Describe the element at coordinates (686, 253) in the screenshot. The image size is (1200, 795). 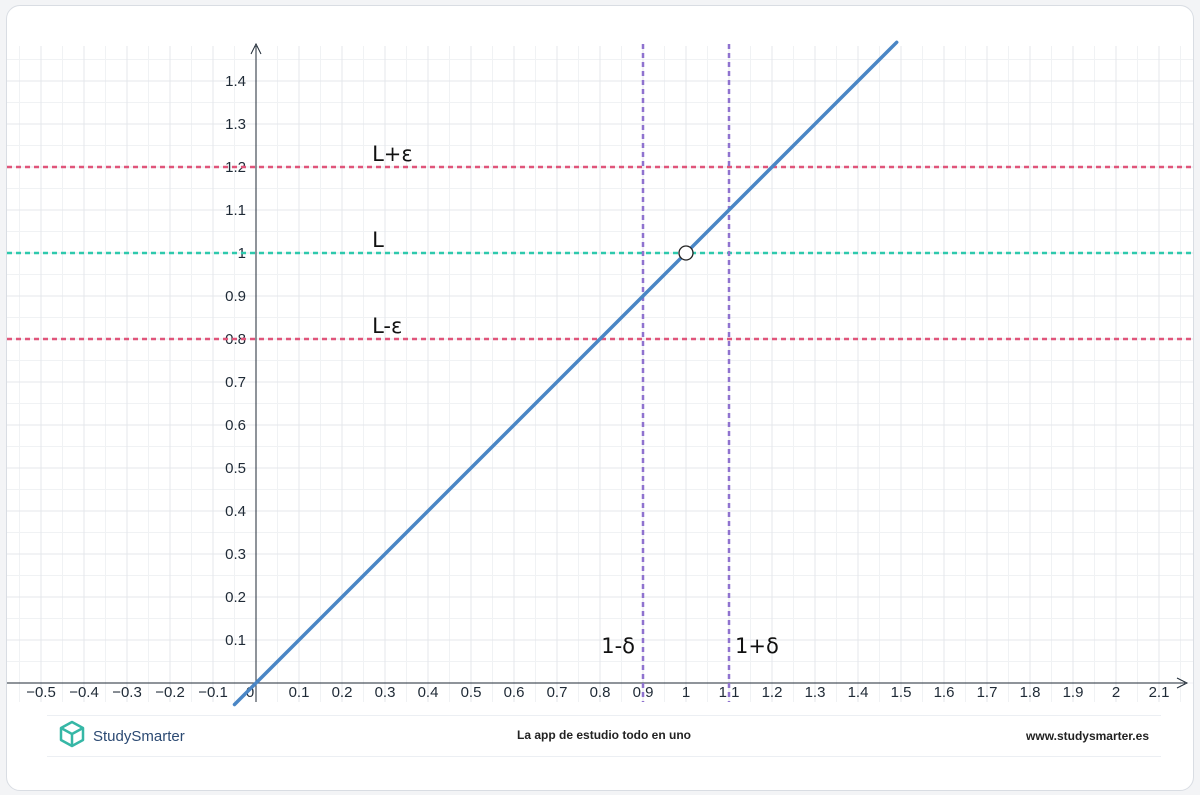
I see `open-point-hole` at that location.